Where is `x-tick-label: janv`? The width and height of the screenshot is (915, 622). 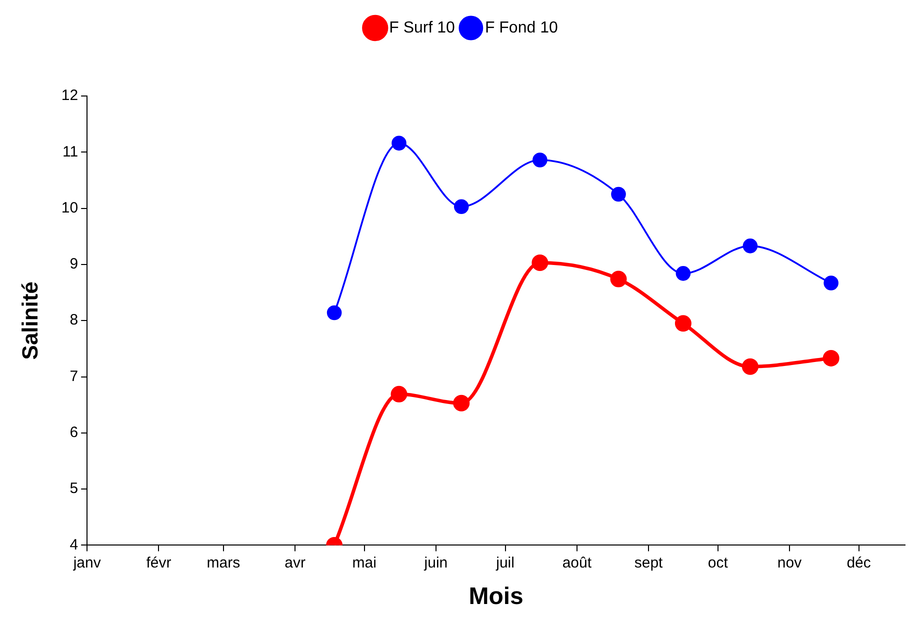 x-tick-label: janv is located at coordinates (87, 563).